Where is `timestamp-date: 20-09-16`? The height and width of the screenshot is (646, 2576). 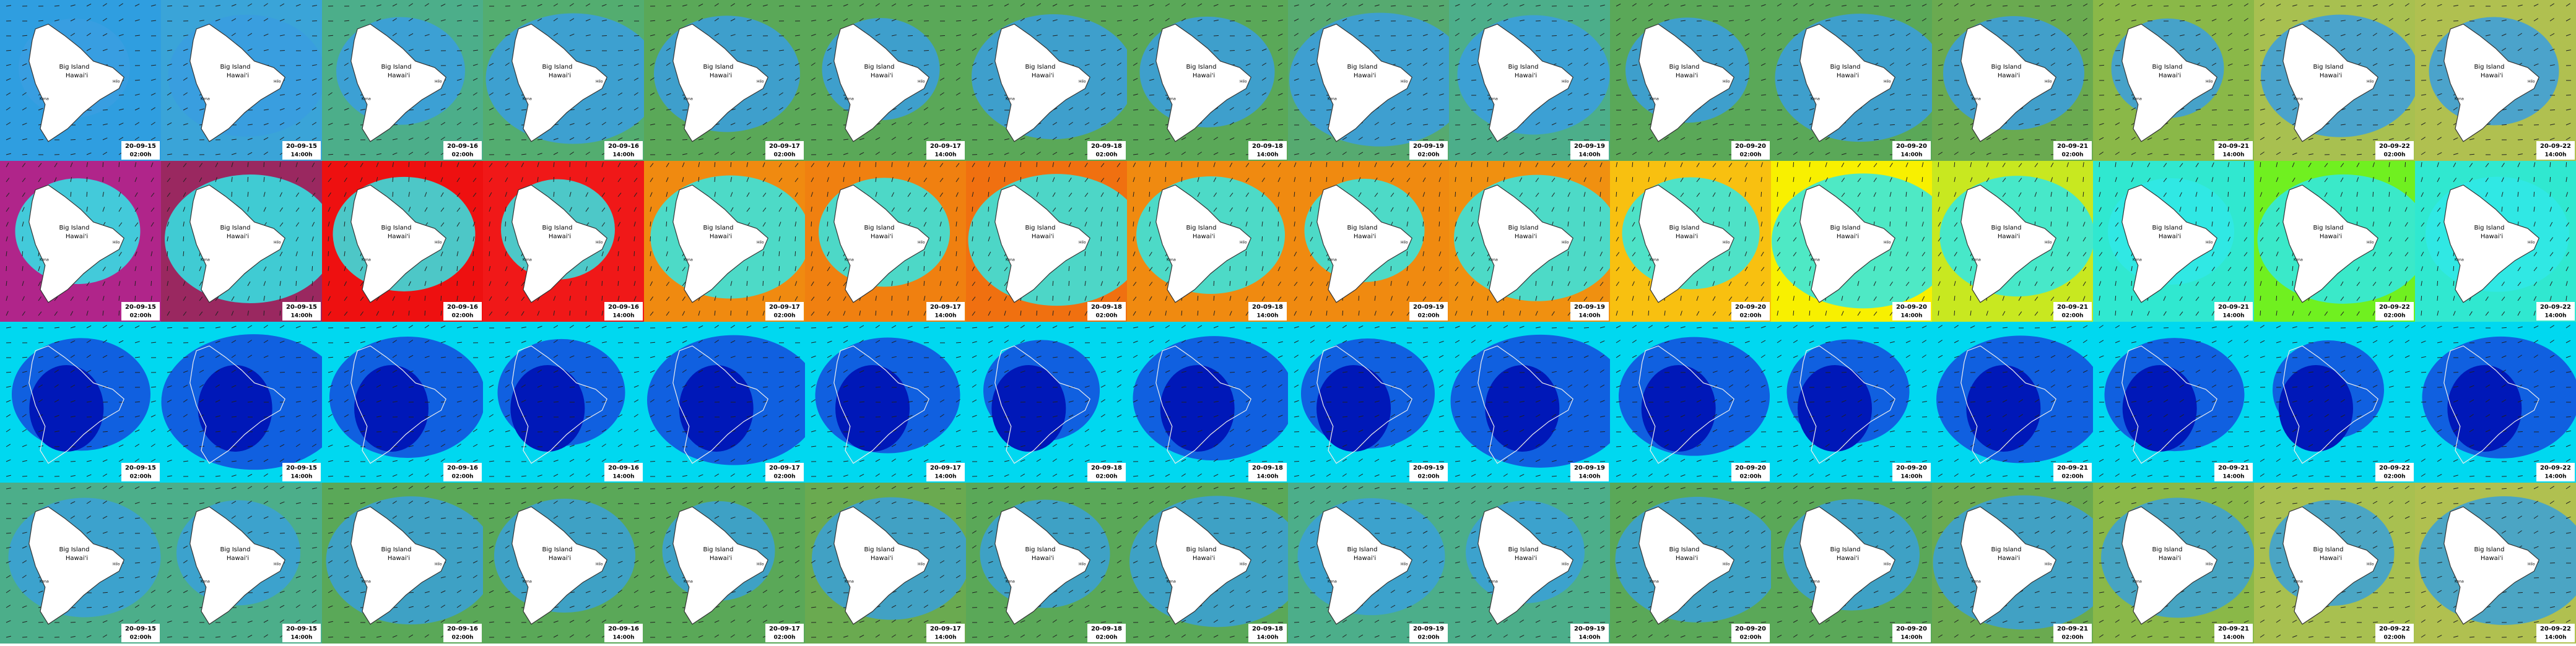 timestamp-date: 20-09-16 is located at coordinates (623, 307).